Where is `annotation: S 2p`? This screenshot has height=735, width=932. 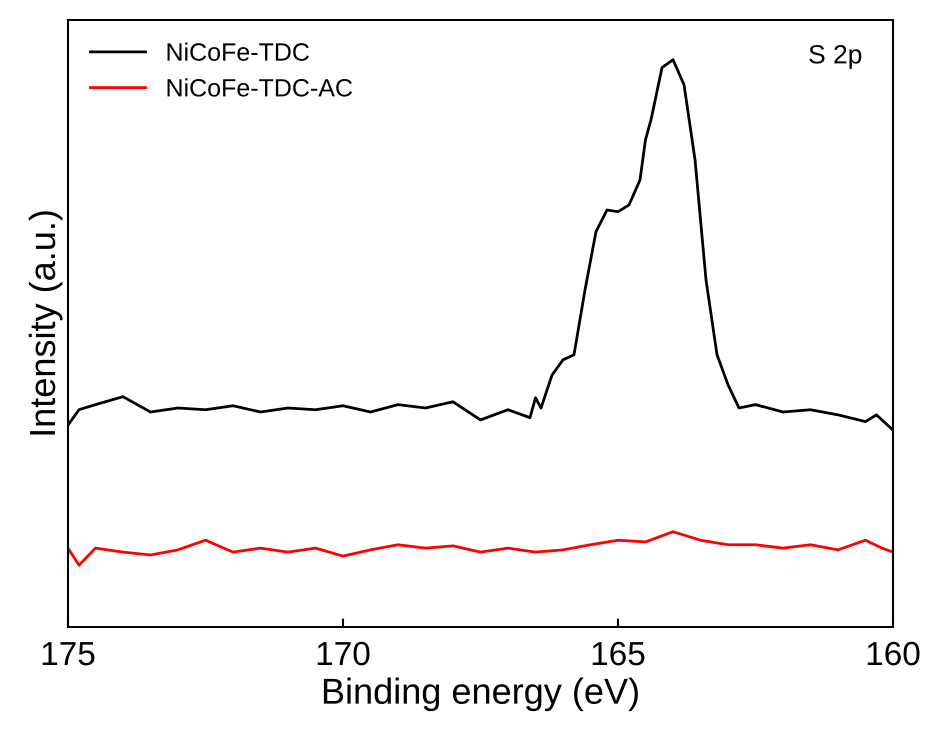
annotation: S 2p is located at coordinates (835, 56).